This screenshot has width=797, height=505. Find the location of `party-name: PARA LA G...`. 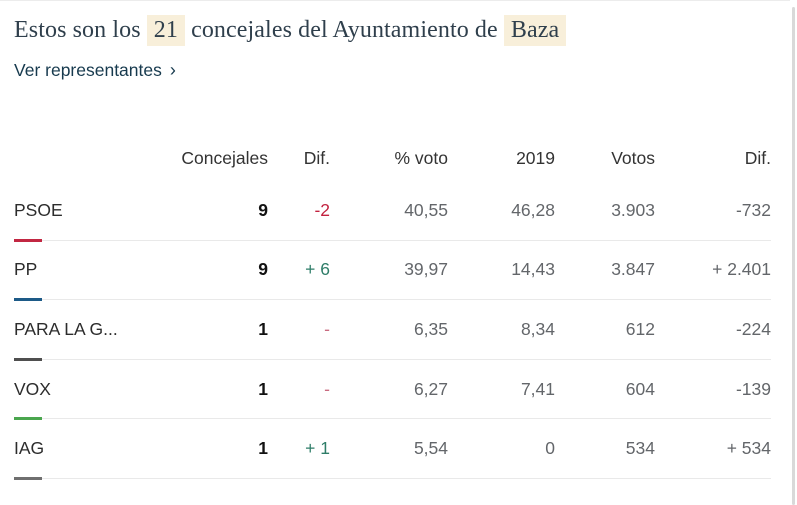

party-name: PARA LA G... is located at coordinates (66, 328).